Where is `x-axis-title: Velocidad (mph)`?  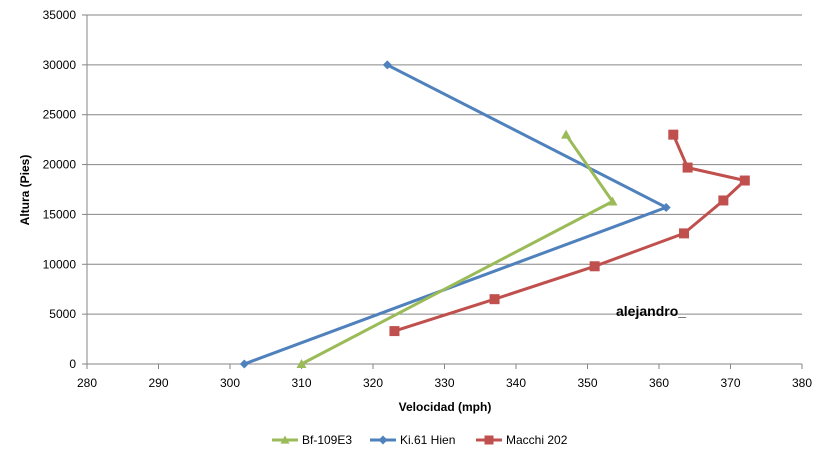 x-axis-title: Velocidad (mph) is located at coordinates (445, 407).